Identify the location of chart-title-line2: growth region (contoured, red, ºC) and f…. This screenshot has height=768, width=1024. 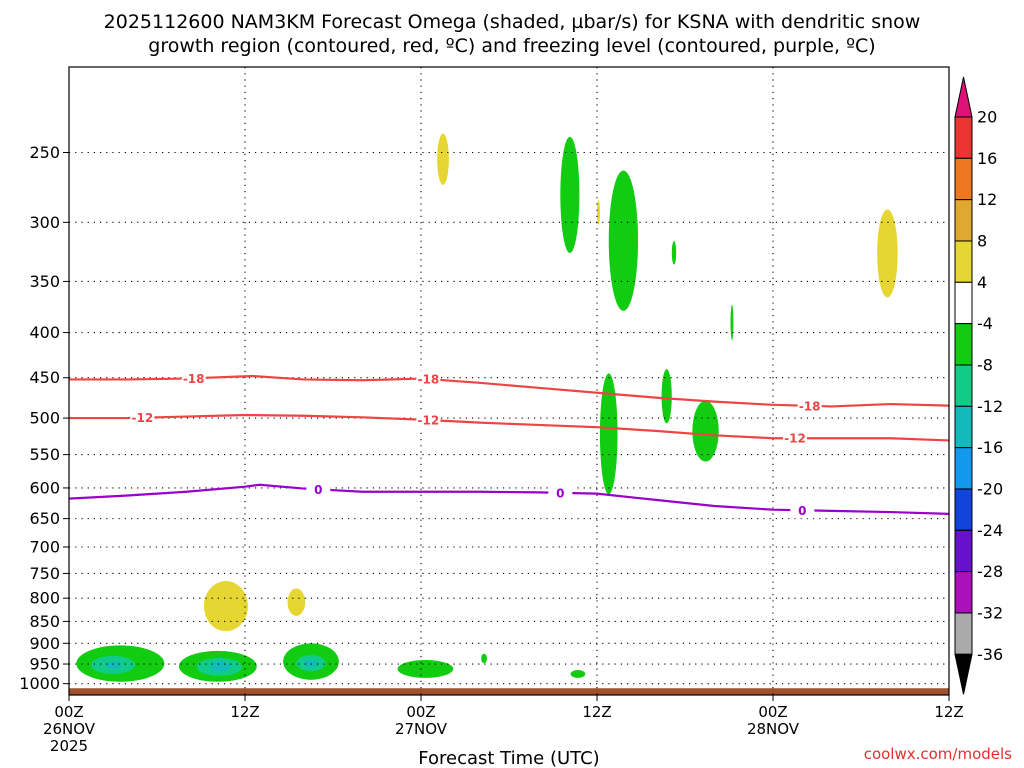
(511, 46).